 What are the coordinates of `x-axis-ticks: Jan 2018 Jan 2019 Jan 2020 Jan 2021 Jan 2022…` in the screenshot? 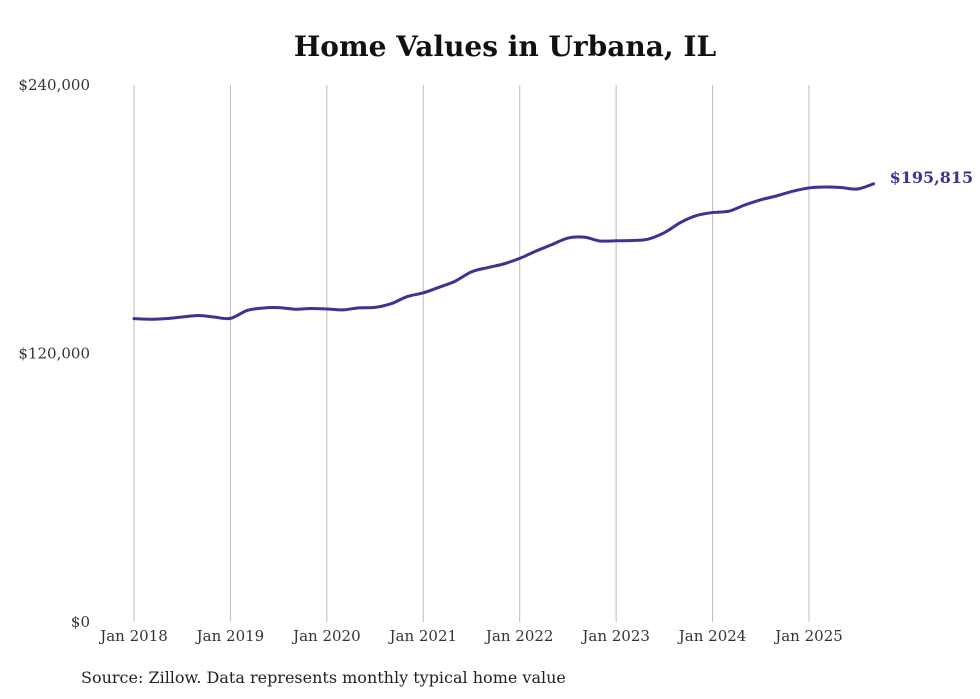 It's located at (470, 636).